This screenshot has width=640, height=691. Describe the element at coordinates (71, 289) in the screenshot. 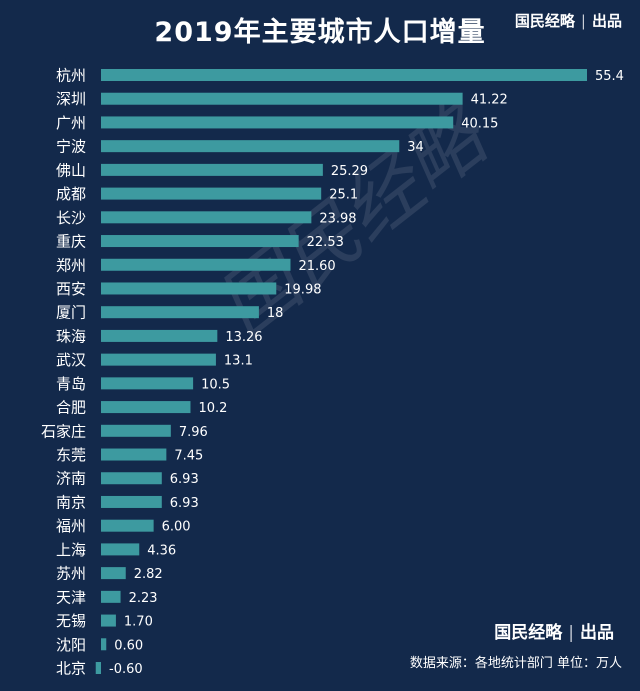

I see `category-label: 西安` at that location.